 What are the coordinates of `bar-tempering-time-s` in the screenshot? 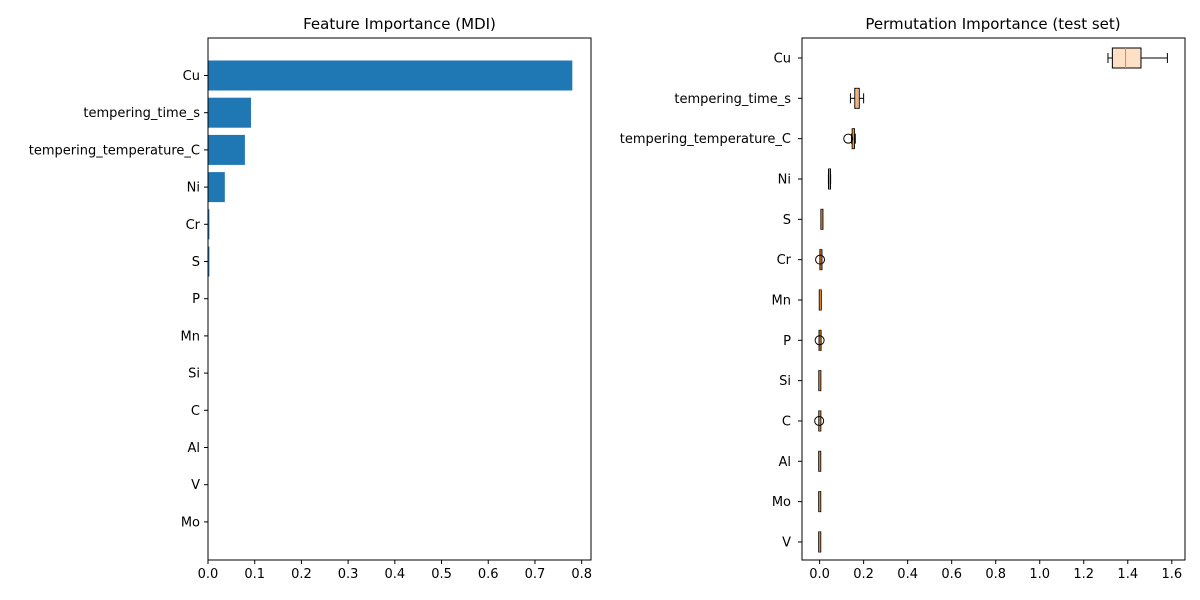 It's located at (229, 112).